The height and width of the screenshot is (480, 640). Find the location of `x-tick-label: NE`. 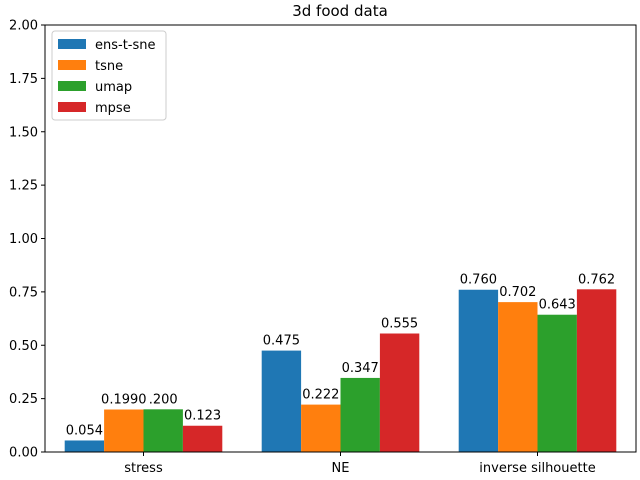

x-tick-label: NE is located at coordinates (341, 468).